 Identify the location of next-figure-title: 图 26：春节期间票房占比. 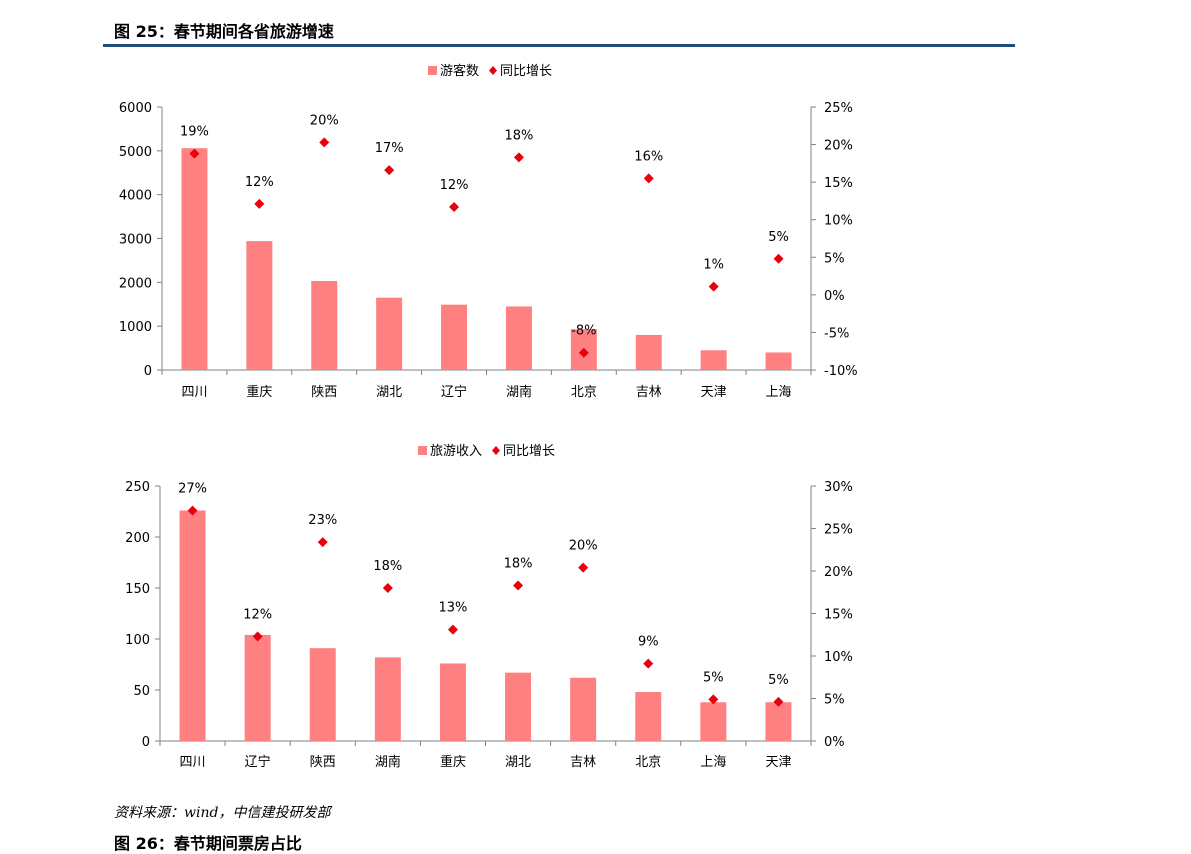
(208, 843).